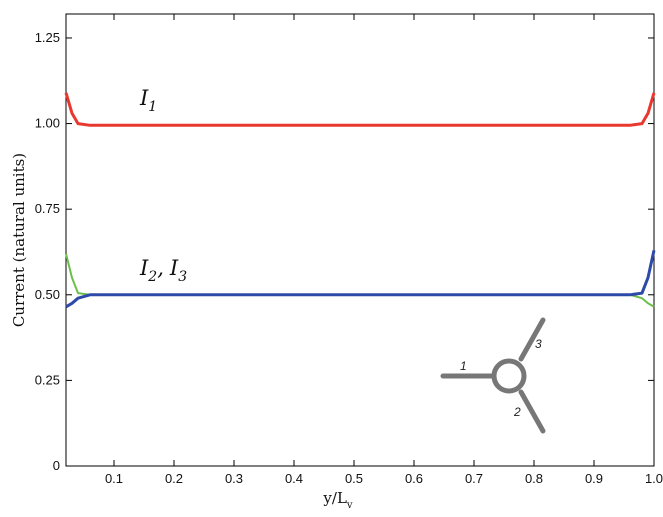  What do you see at coordinates (337, 500) in the screenshot?
I see `x-axis-label: y/Lv` at bounding box center [337, 500].